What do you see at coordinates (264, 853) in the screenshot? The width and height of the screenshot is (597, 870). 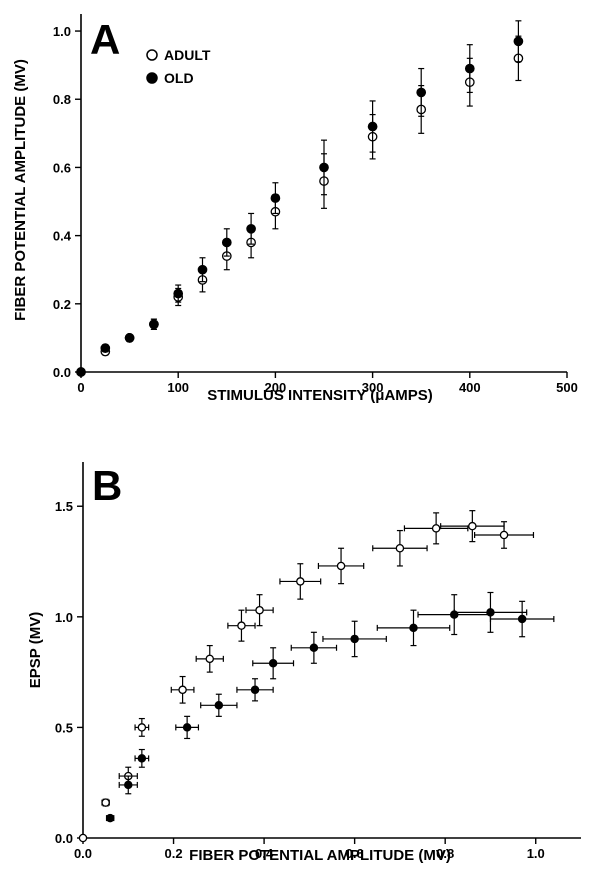 I see `panel-b-x-tick-label: 0.4` at bounding box center [264, 853].